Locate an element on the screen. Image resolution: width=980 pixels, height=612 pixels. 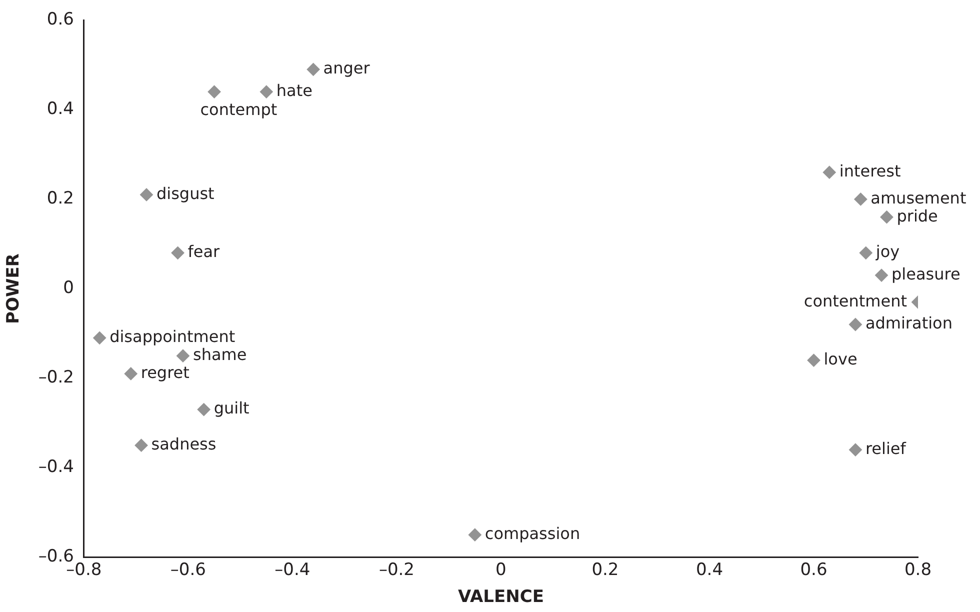
annotation: pride is located at coordinates (917, 216).